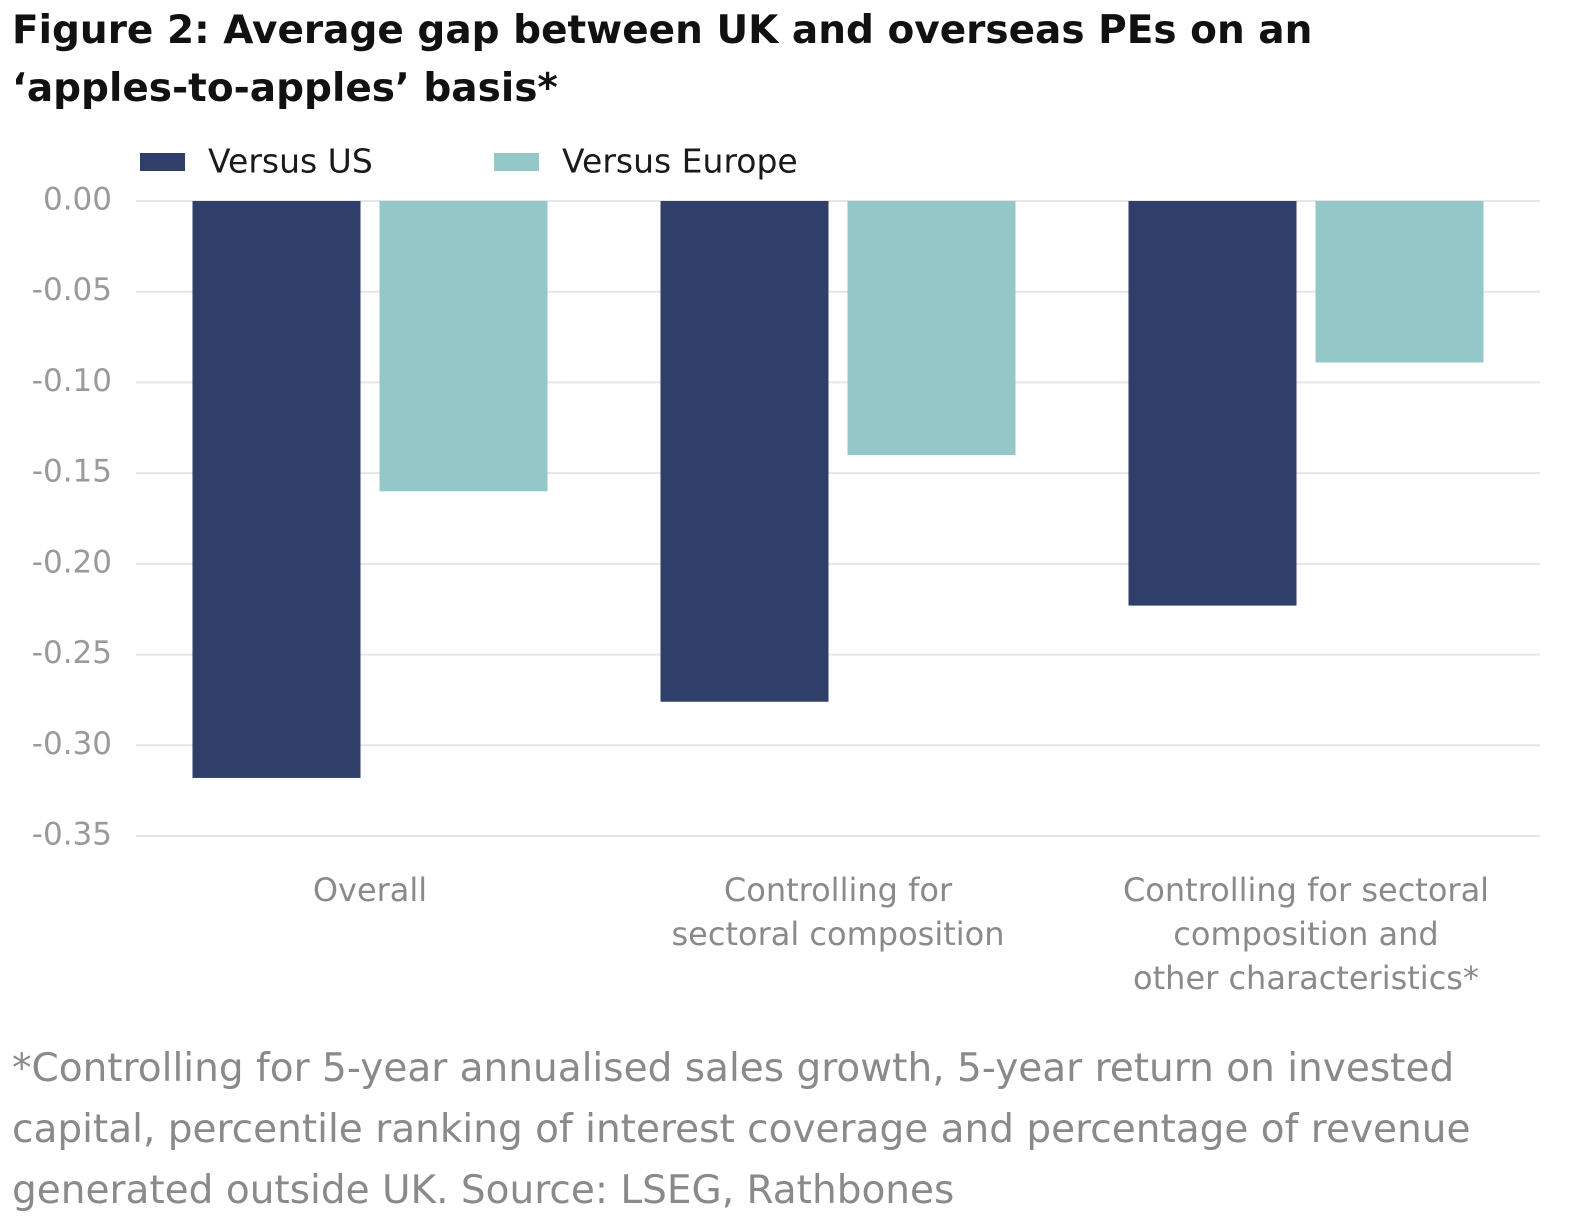 The image size is (1572, 1230). I want to click on y-tick-label: -0.05, so click(72, 290).